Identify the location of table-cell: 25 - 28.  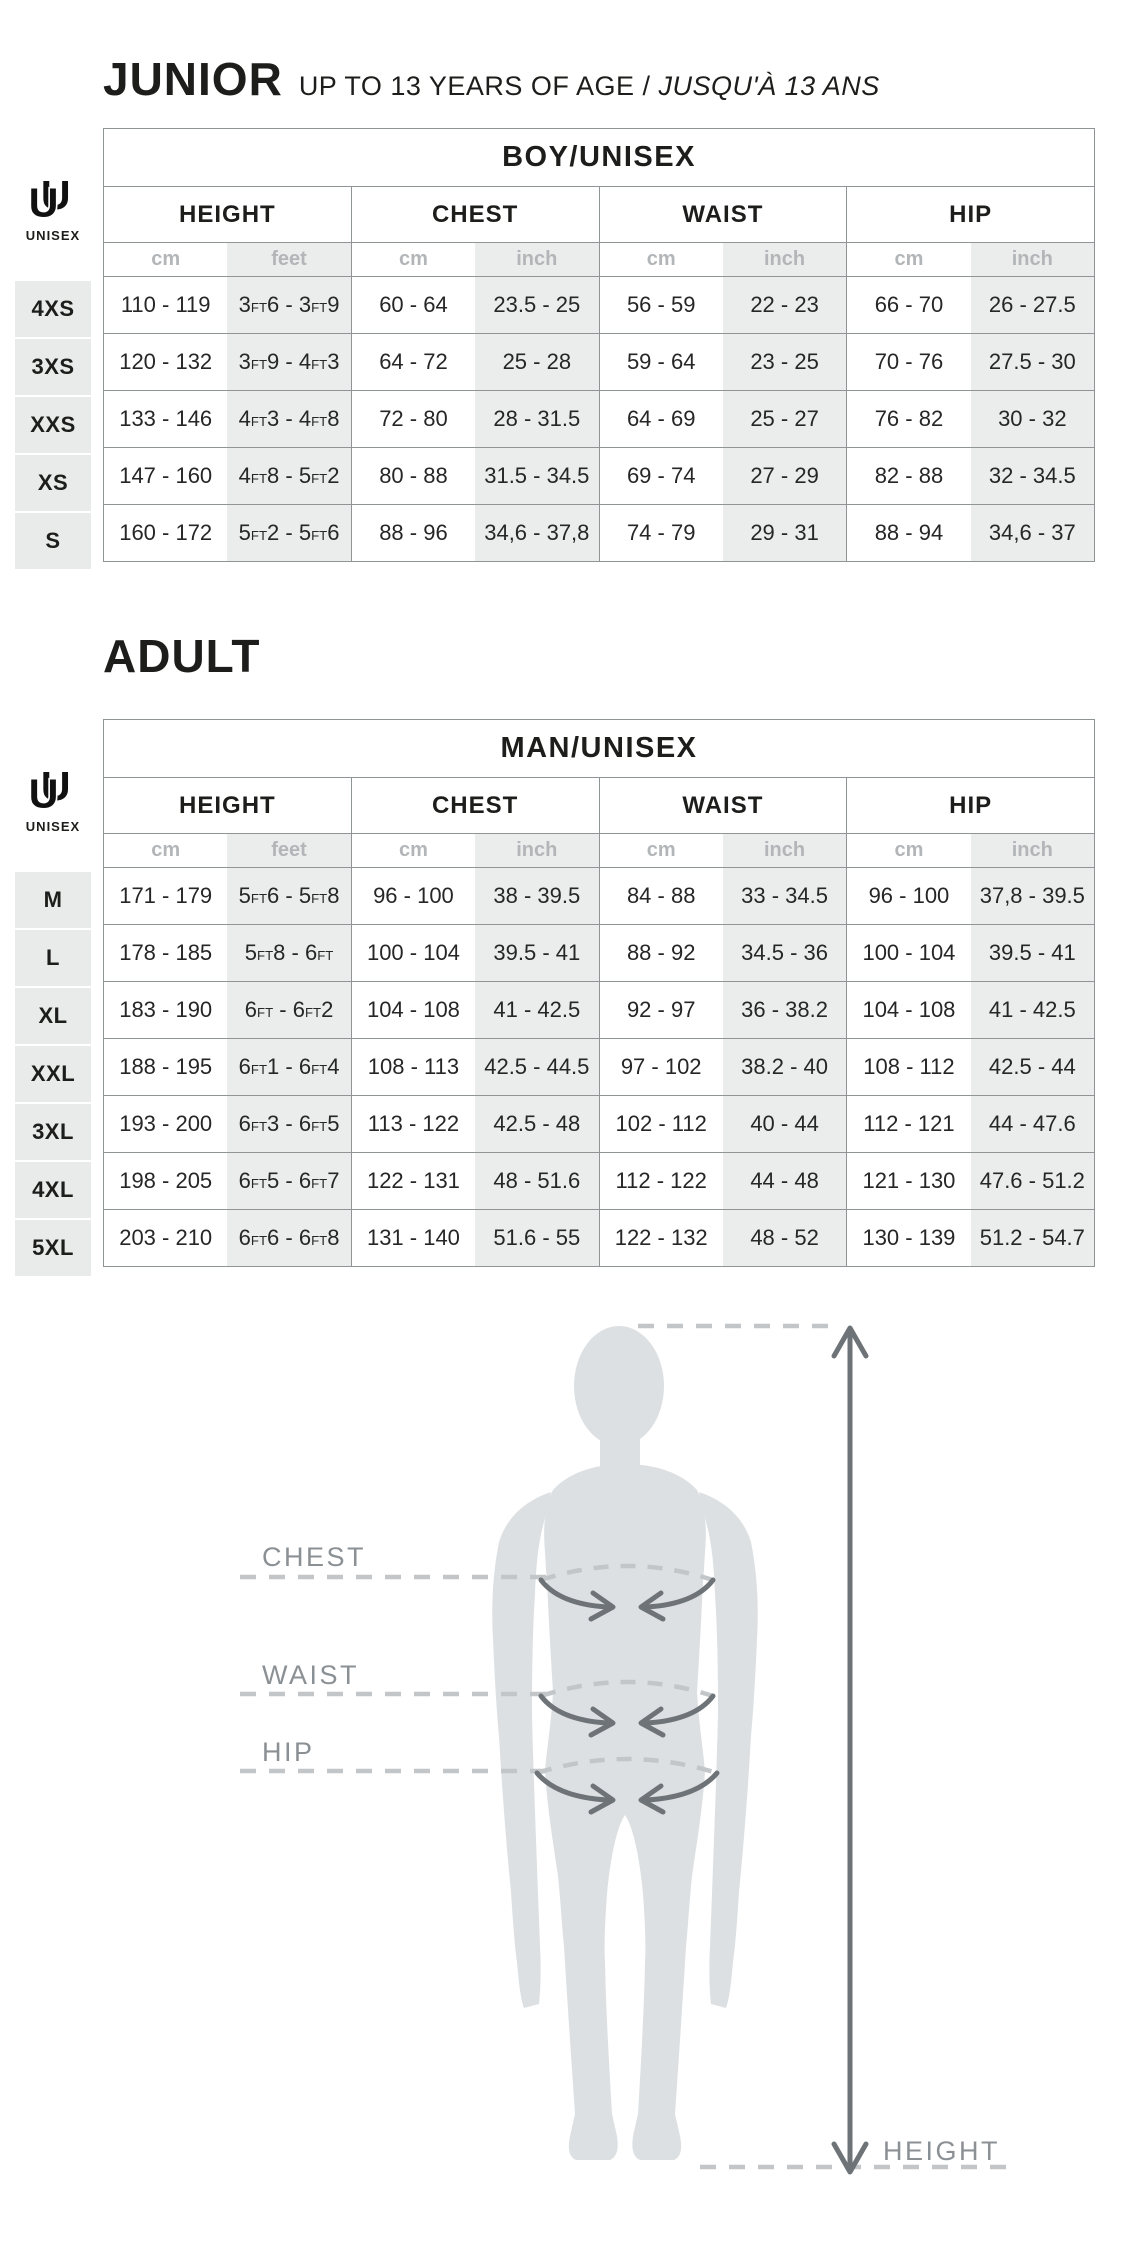
(537, 362).